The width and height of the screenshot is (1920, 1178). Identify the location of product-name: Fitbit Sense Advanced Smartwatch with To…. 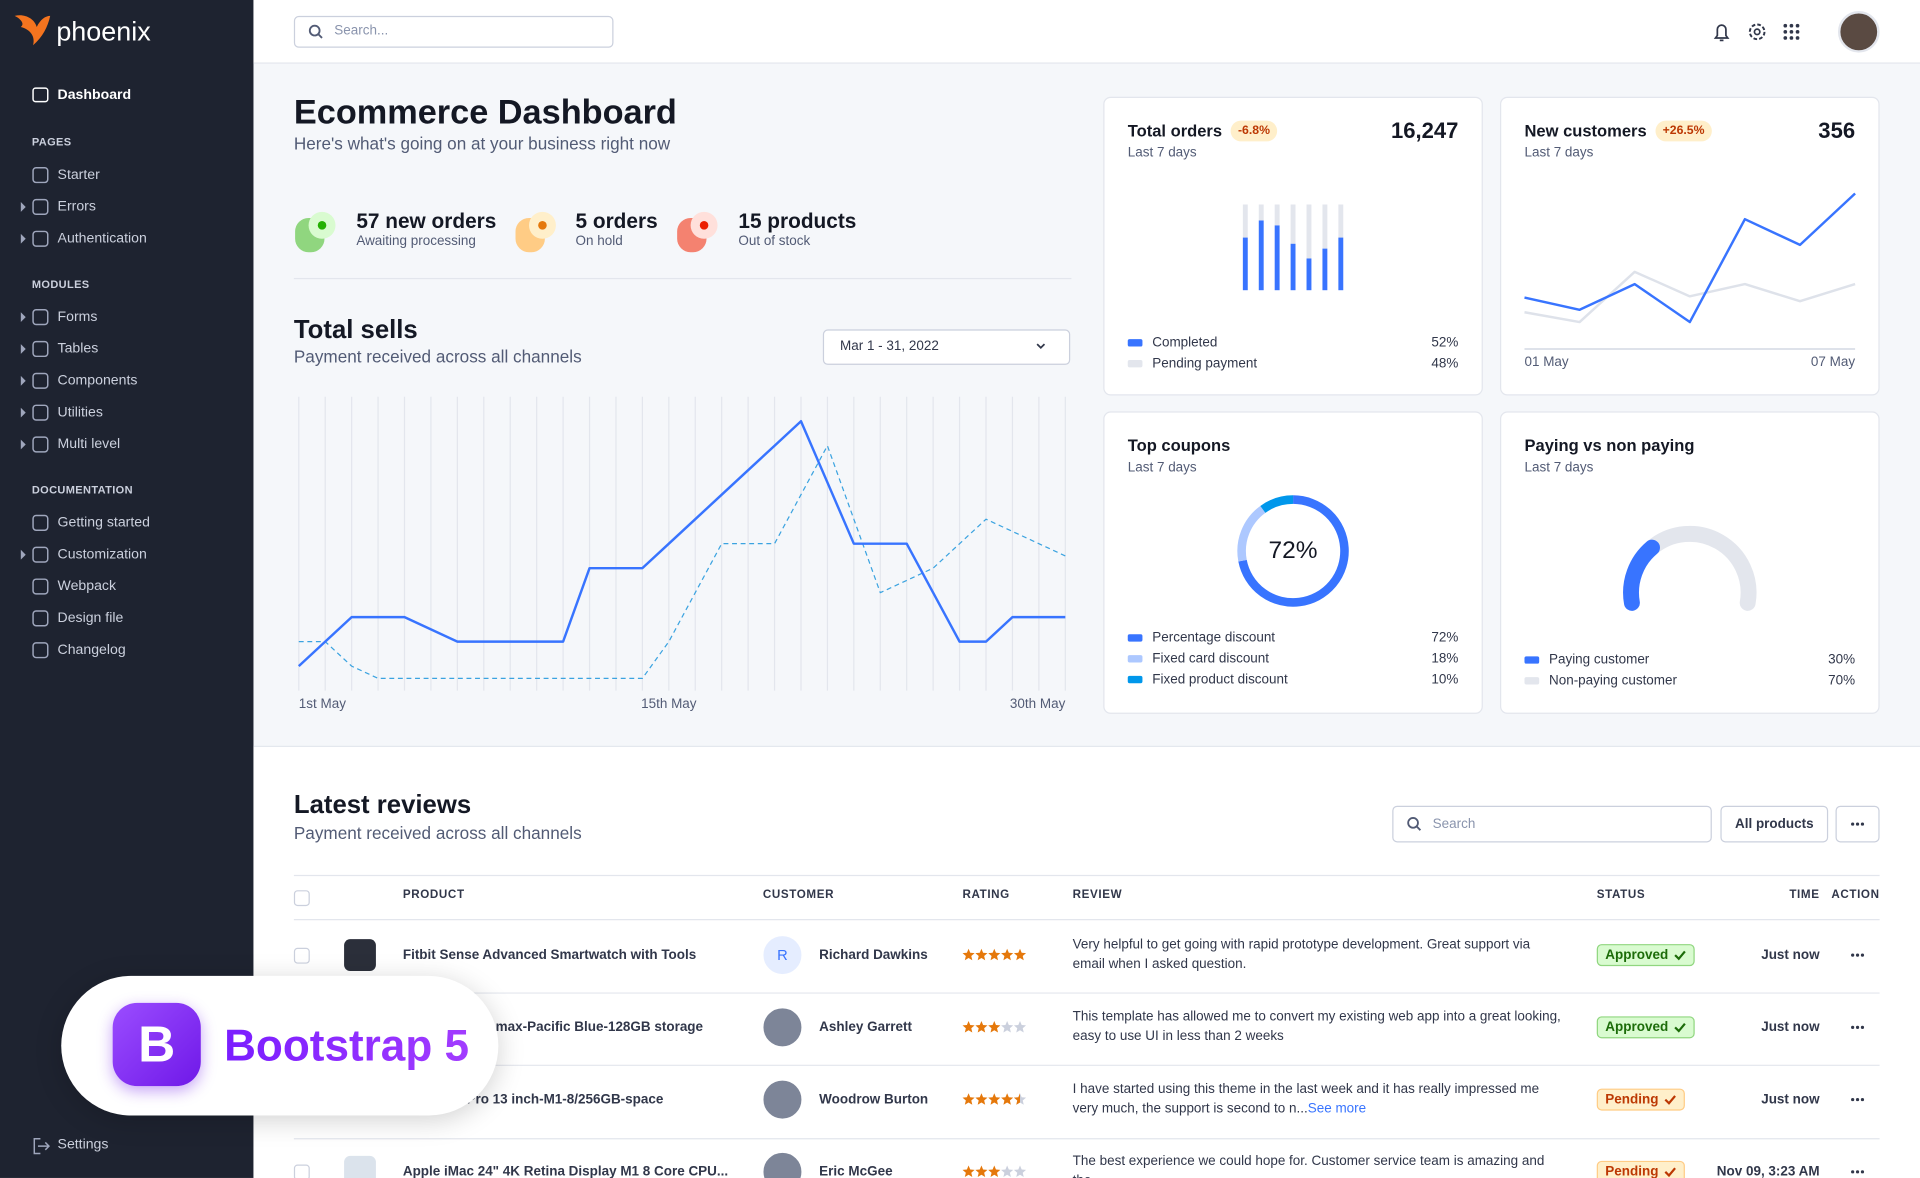
(549, 955).